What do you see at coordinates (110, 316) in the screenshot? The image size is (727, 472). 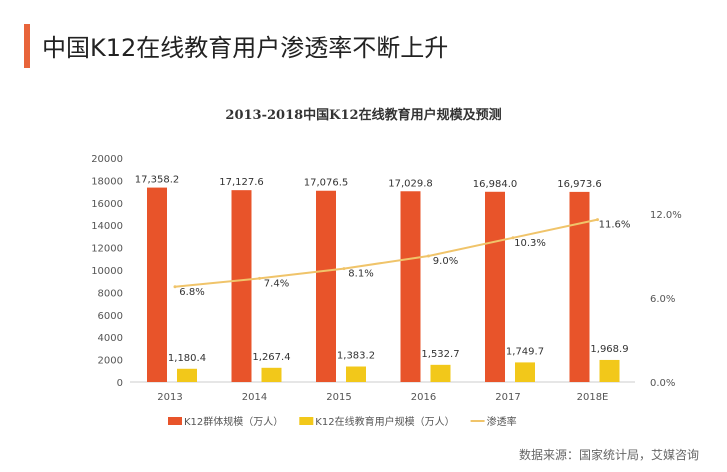 I see `y-left-tick: 6000` at bounding box center [110, 316].